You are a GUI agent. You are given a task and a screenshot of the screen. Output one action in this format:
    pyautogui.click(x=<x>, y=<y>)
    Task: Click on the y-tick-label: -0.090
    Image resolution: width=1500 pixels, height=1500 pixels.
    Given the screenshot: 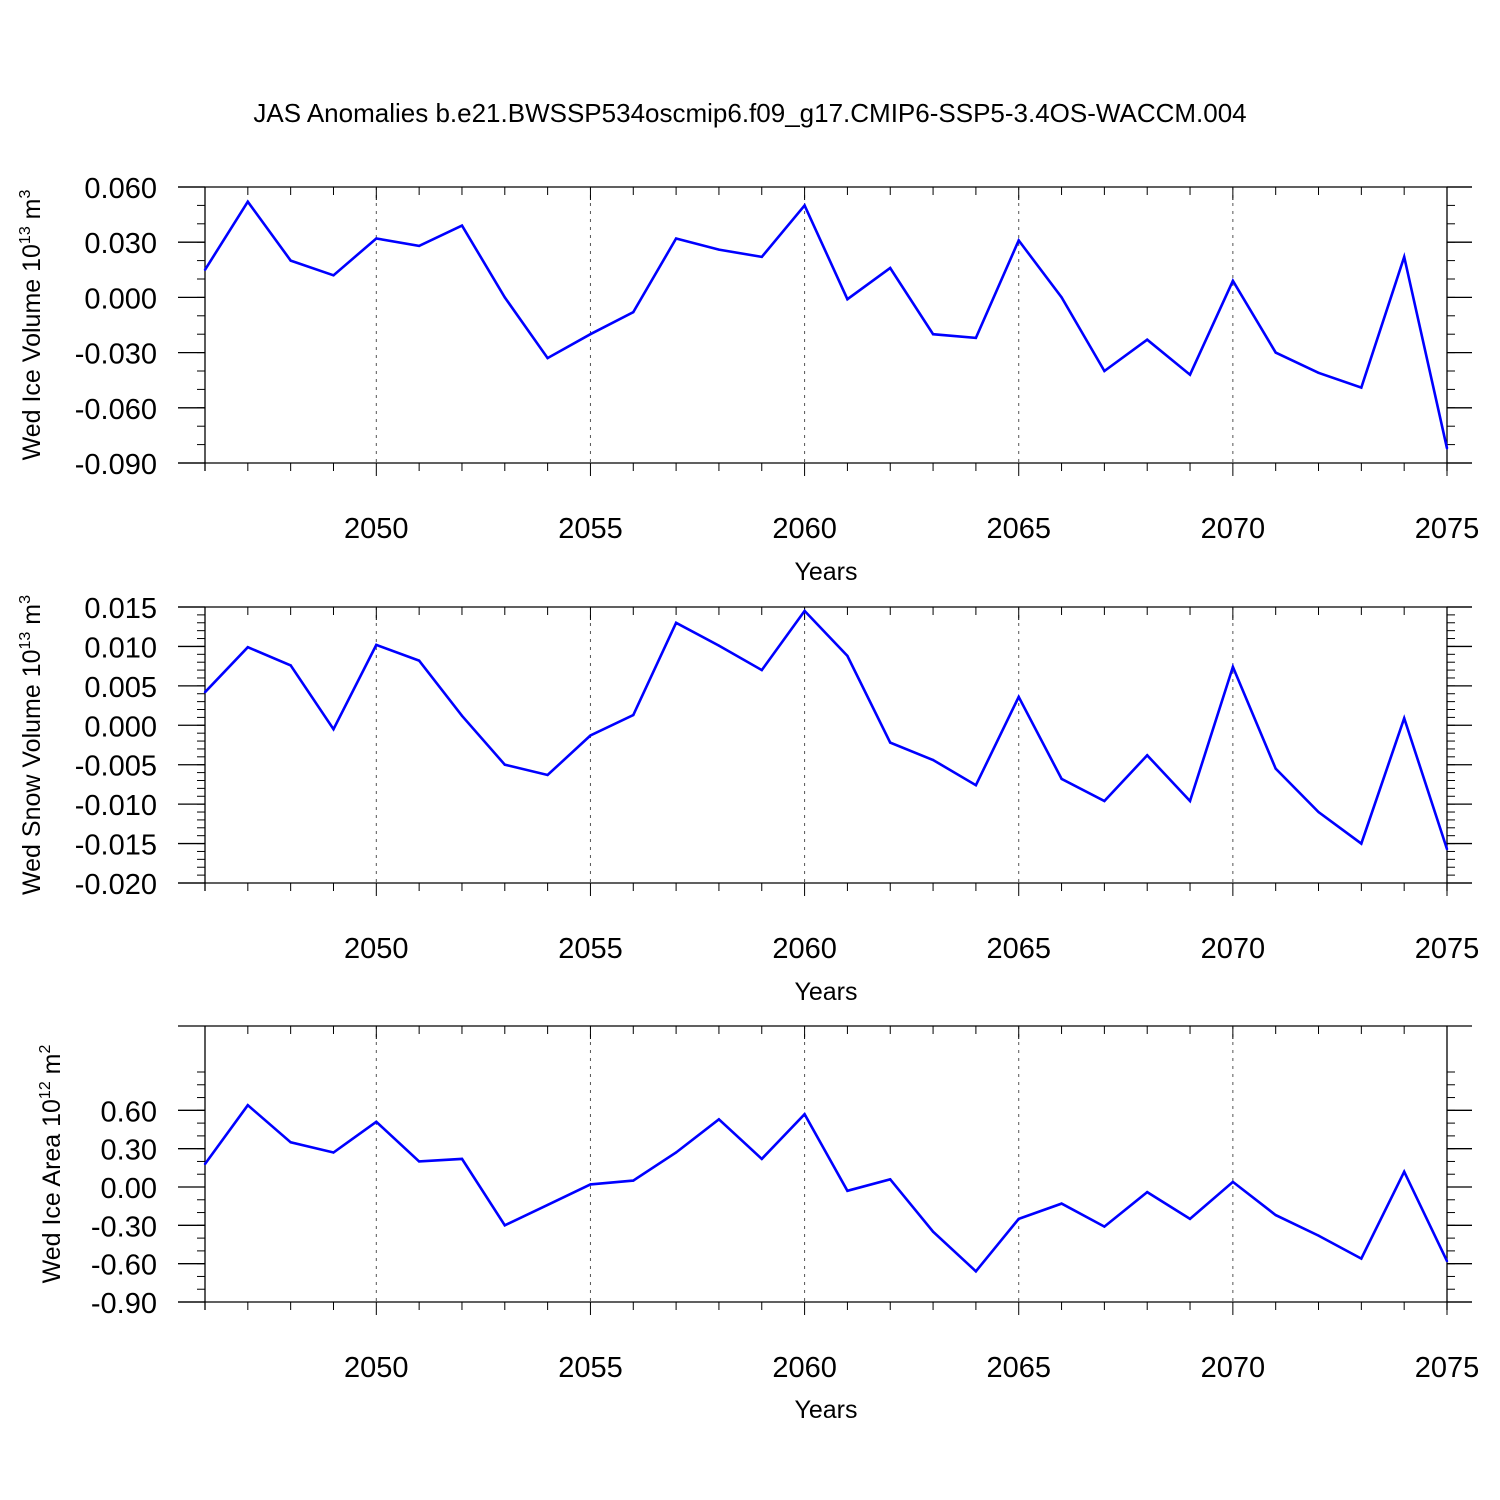 What is the action you would take?
    pyautogui.click(x=116, y=465)
    